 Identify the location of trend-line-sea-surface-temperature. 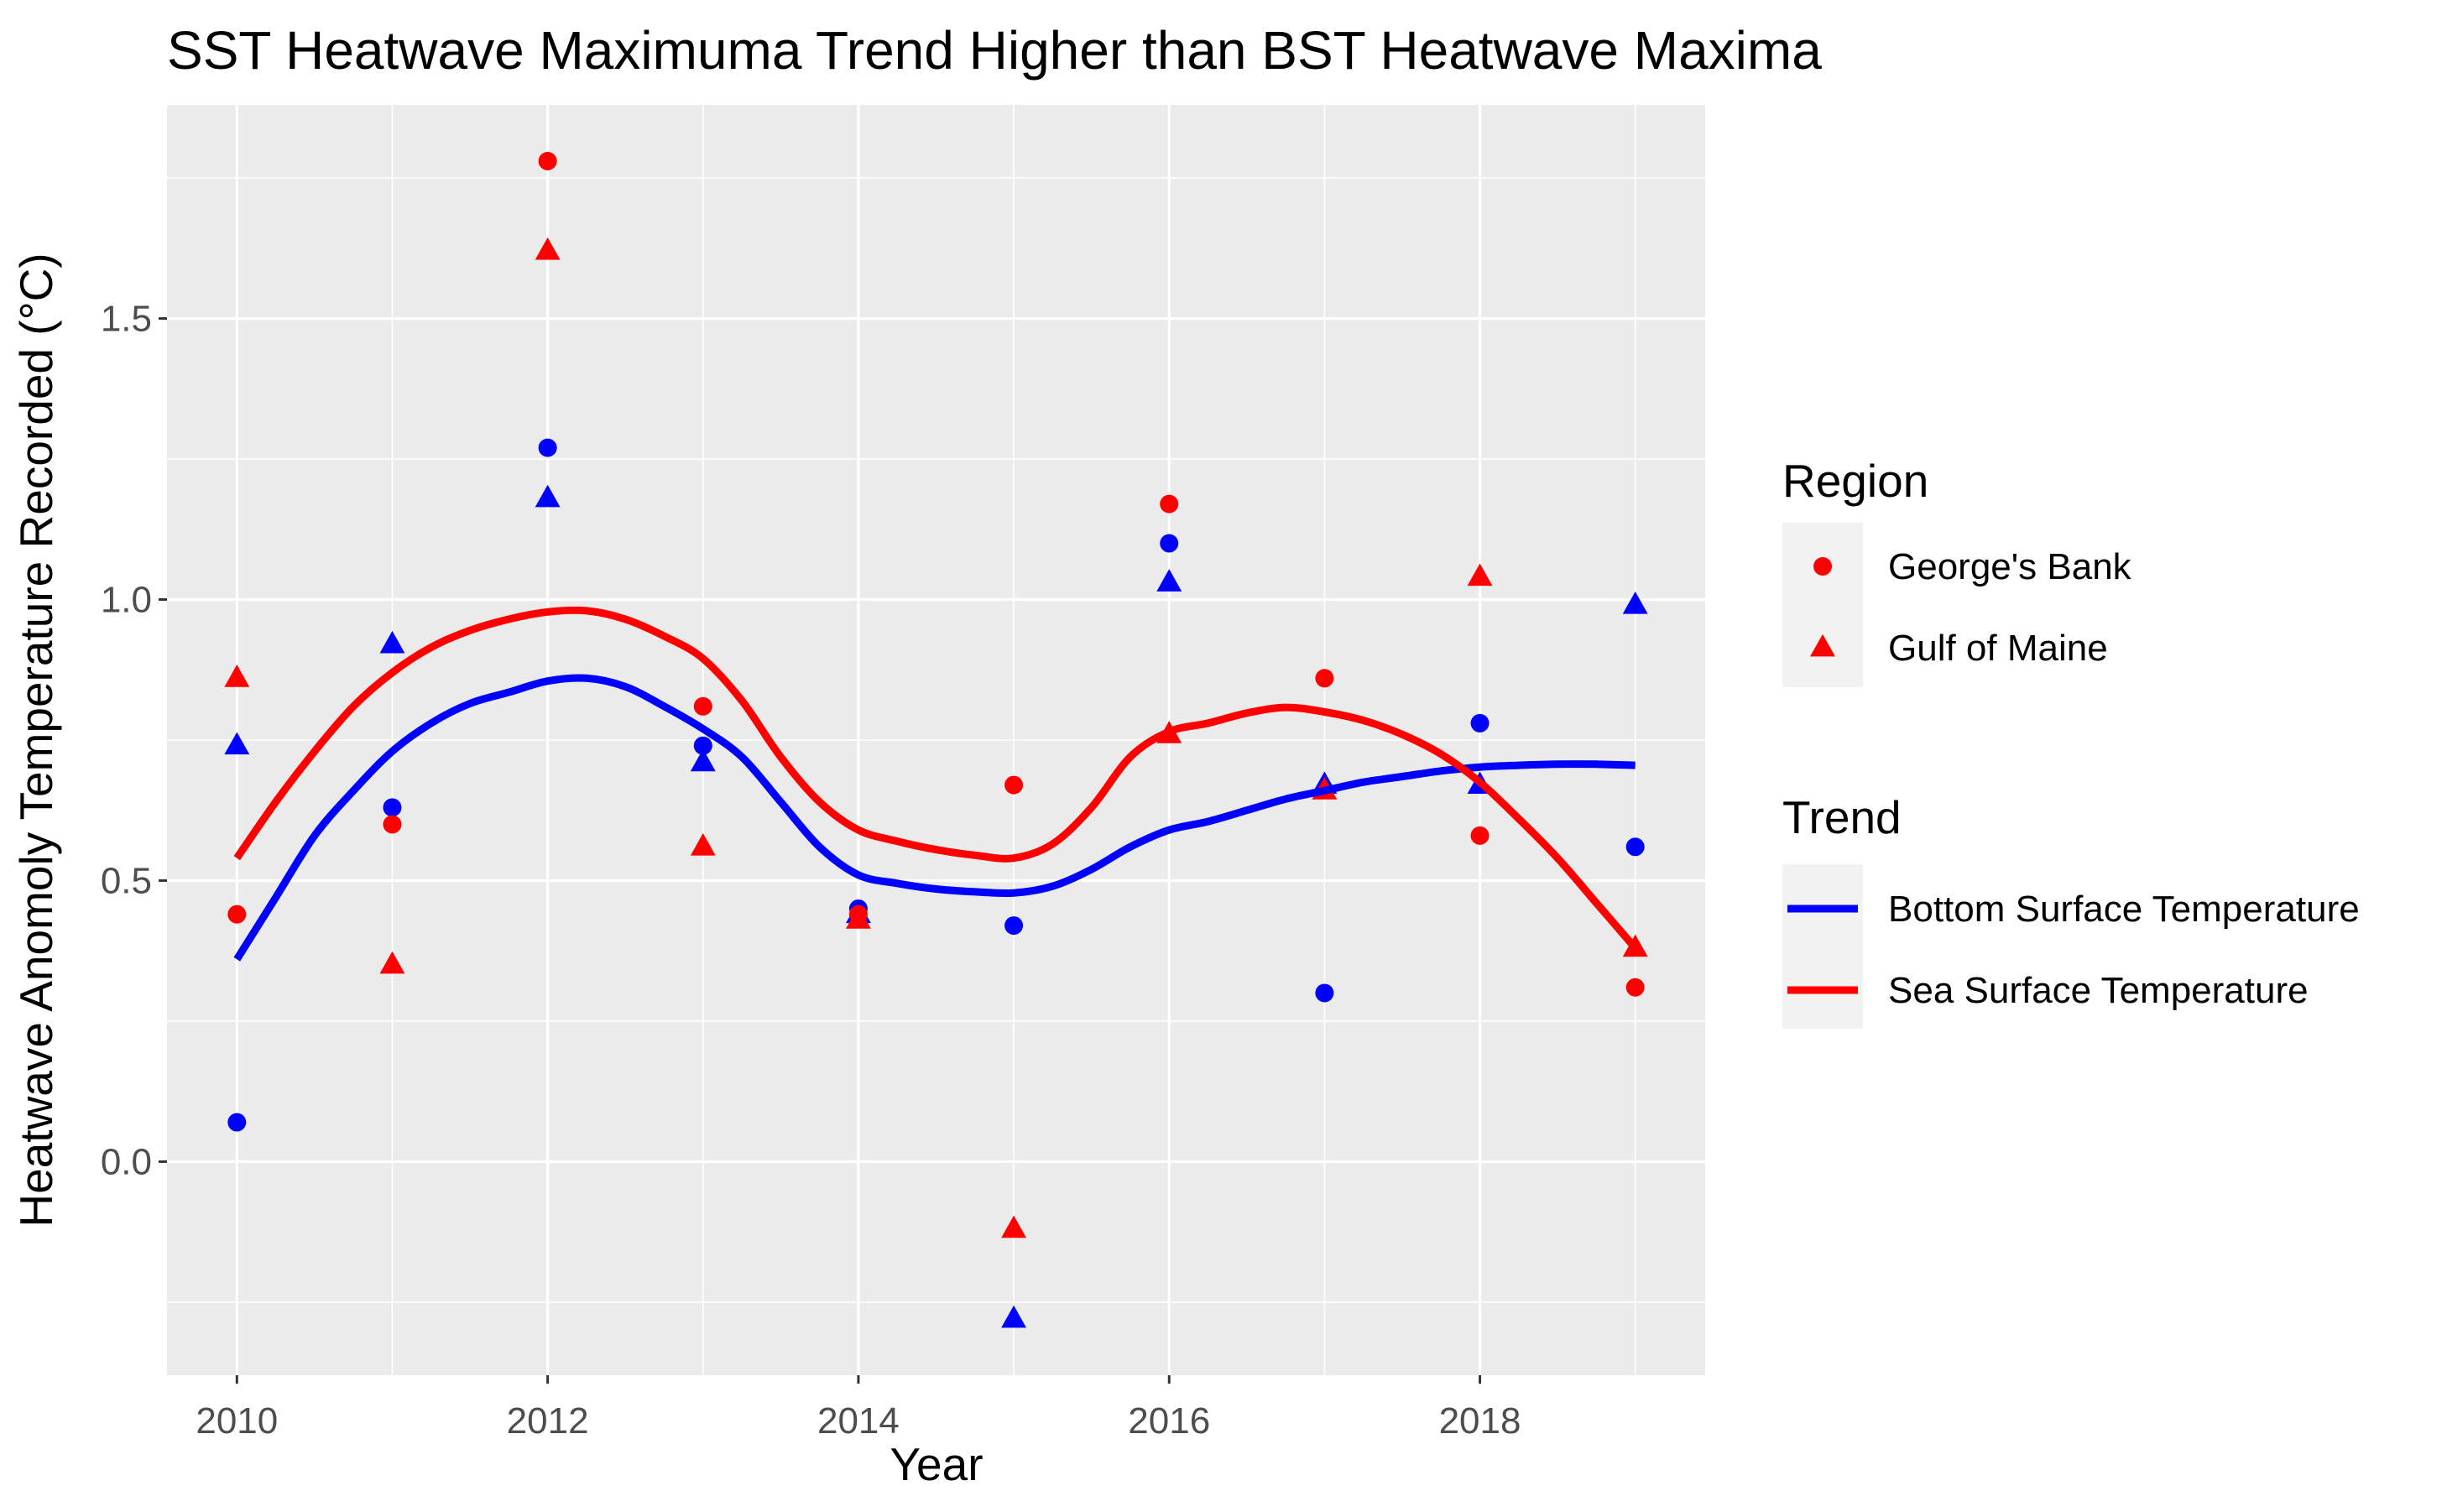
(936, 779).